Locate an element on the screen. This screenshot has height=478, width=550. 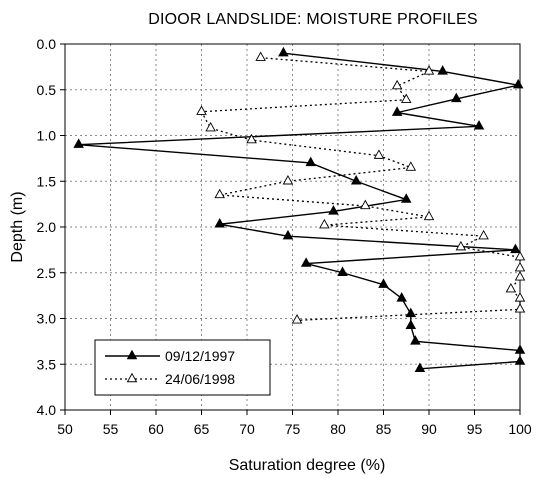
y-tick-label: 2.5 is located at coordinates (47, 273).